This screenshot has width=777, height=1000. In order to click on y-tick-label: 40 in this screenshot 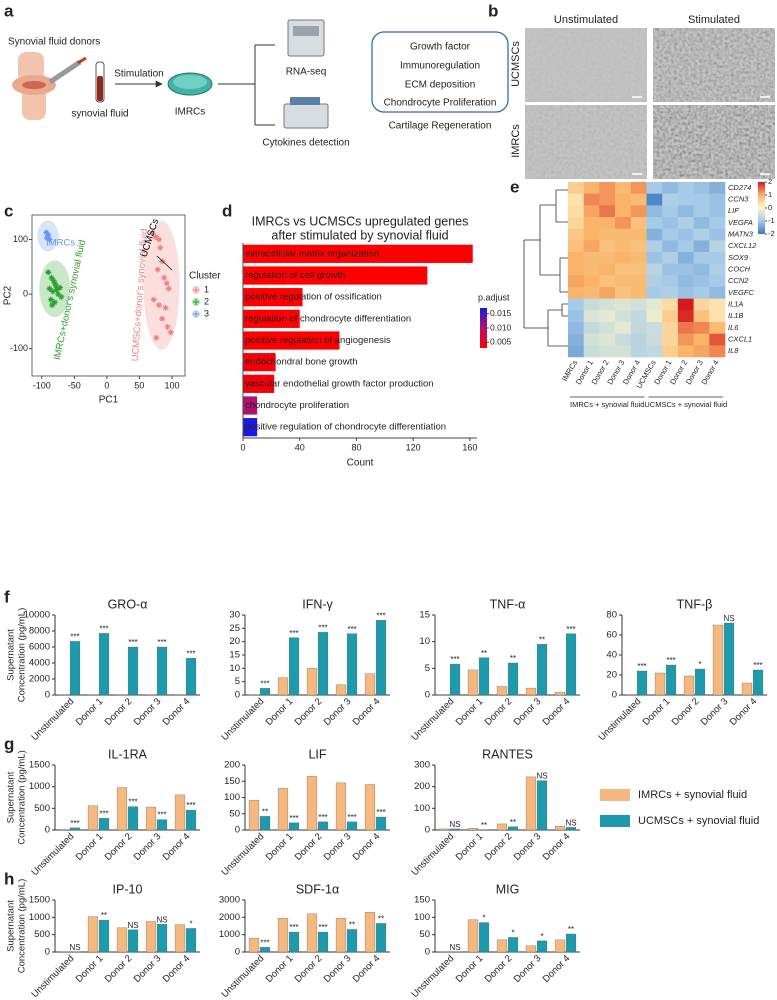, I will do `click(611, 655)`.